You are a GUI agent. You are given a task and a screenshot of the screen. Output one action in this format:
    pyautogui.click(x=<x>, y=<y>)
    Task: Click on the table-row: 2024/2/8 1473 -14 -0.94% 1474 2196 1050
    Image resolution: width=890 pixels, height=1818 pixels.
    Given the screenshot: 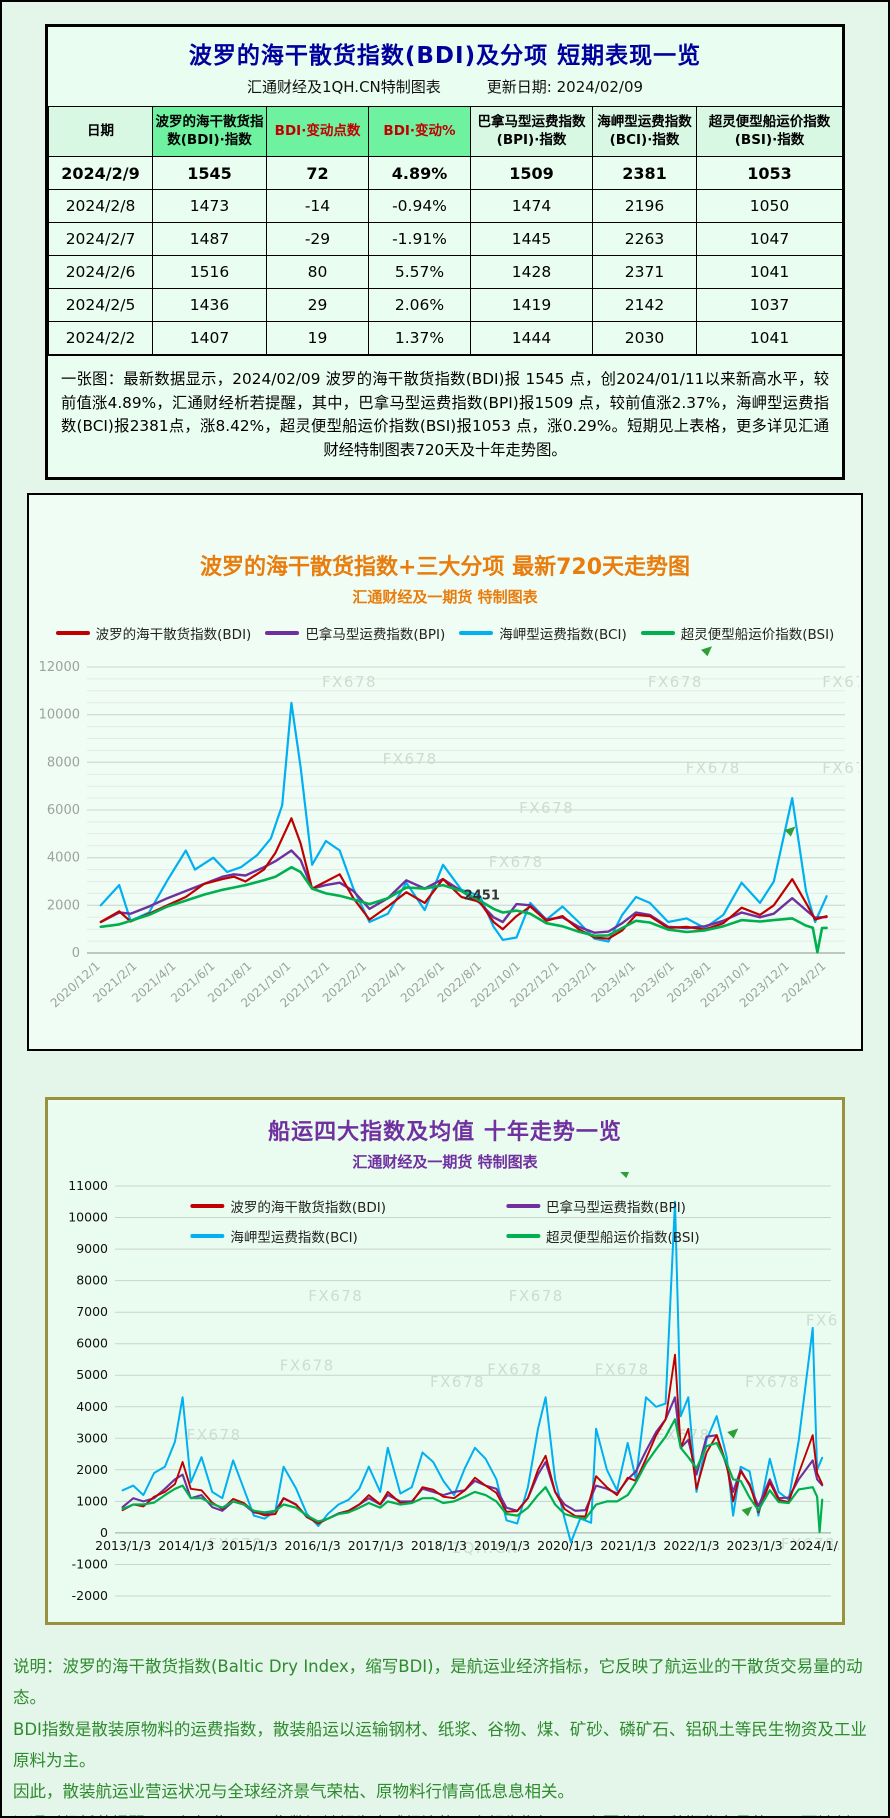 What is the action you would take?
    pyautogui.click(x=445, y=206)
    